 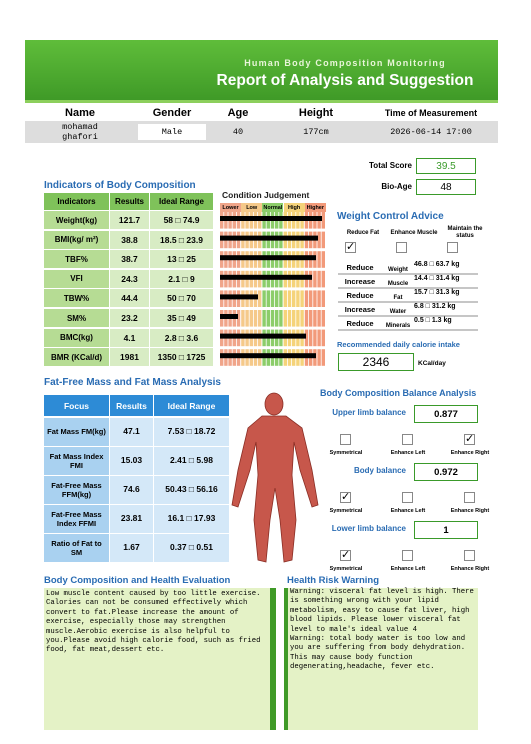 What do you see at coordinates (76, 548) in the screenshot?
I see `table-cell: Ratio of Fat to SM` at bounding box center [76, 548].